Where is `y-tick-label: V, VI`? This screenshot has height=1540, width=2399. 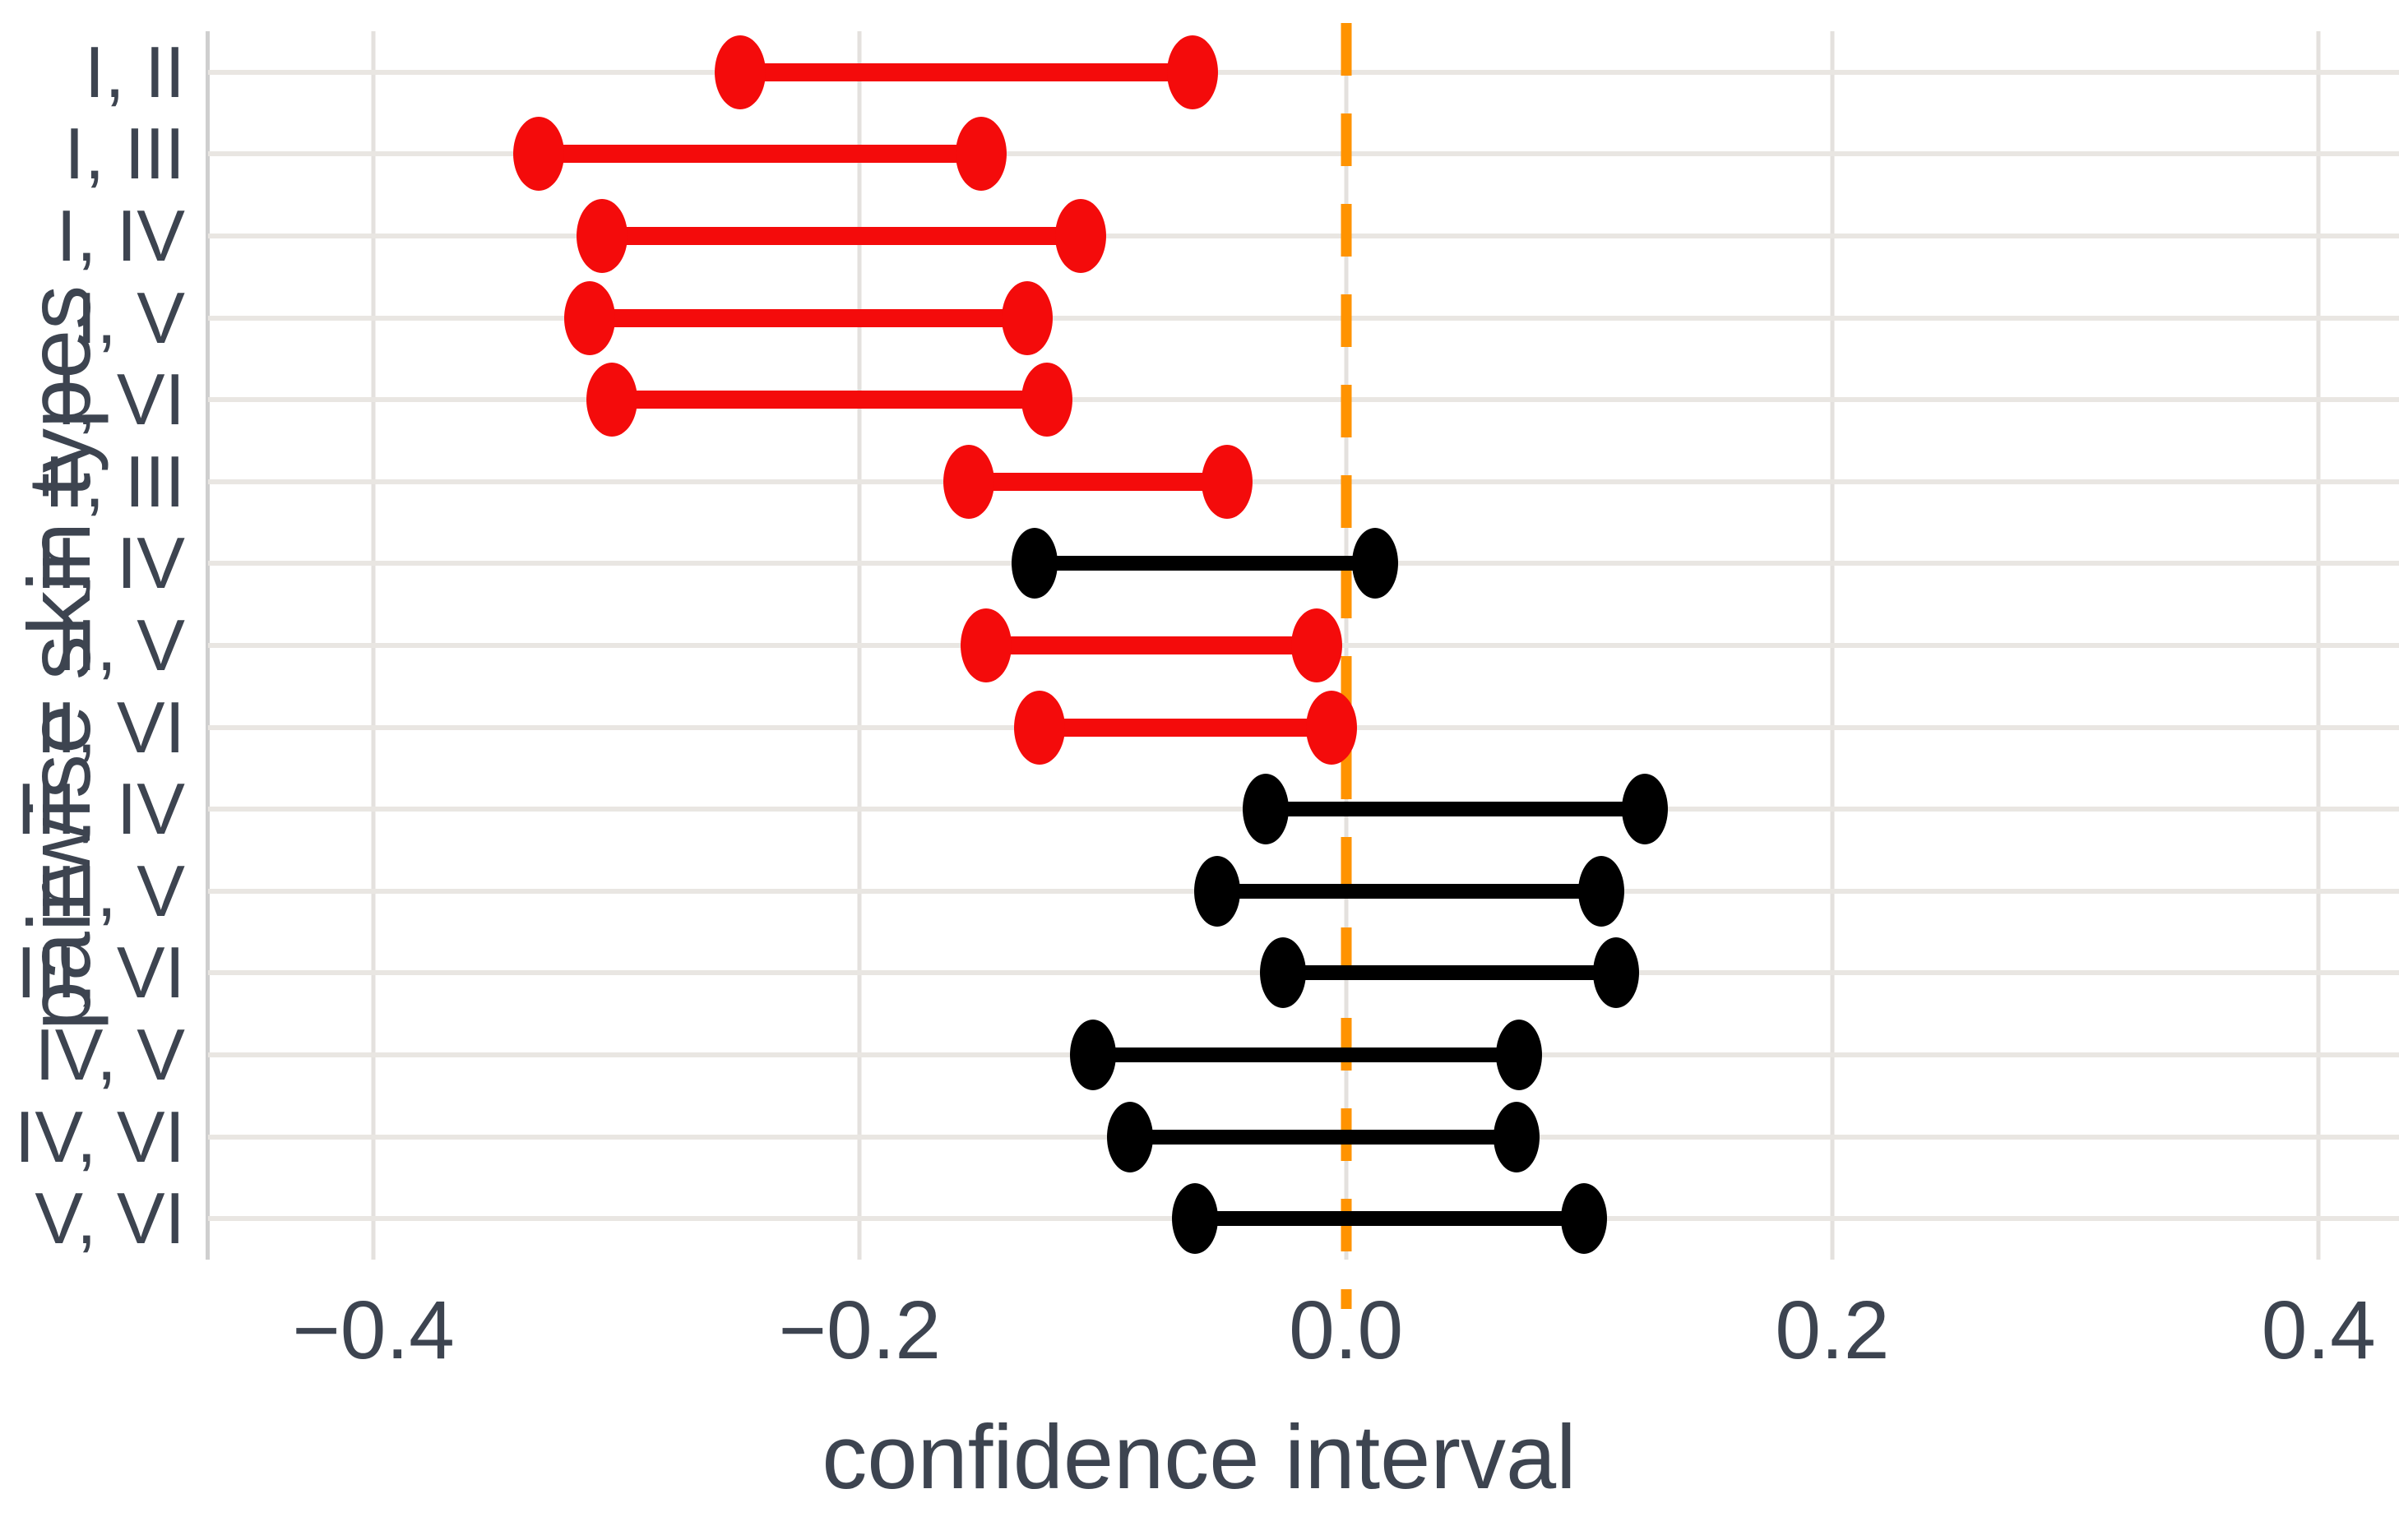 y-tick-label: V, VI is located at coordinates (110, 1219).